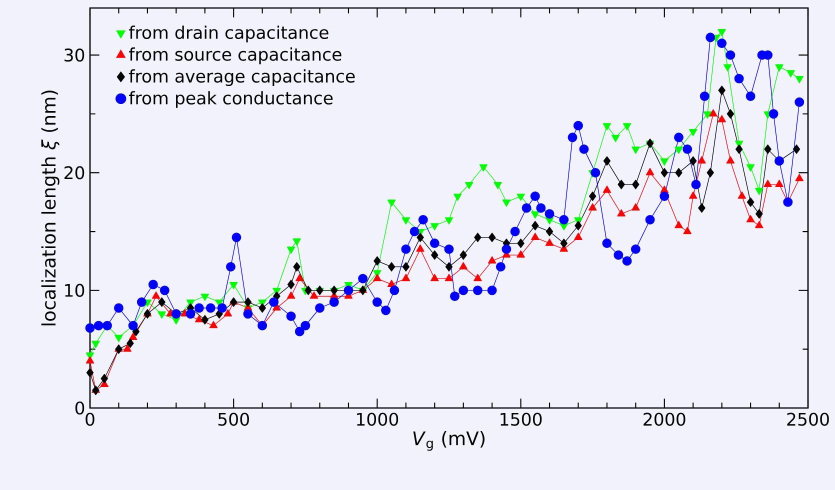  I want to click on legend-label: from peak conductance, so click(231, 99).